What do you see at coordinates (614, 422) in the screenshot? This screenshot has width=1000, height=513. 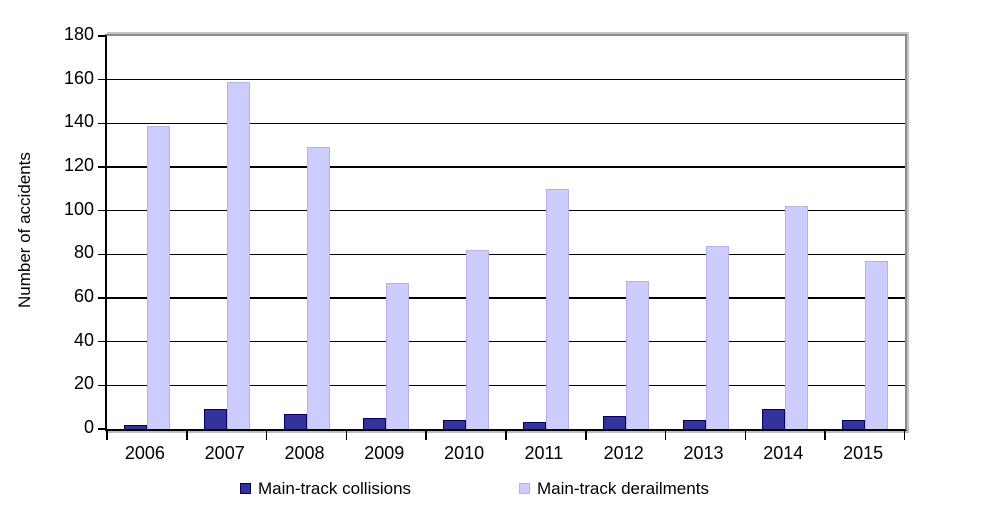 I see `bar-main-track-collisions-2012` at bounding box center [614, 422].